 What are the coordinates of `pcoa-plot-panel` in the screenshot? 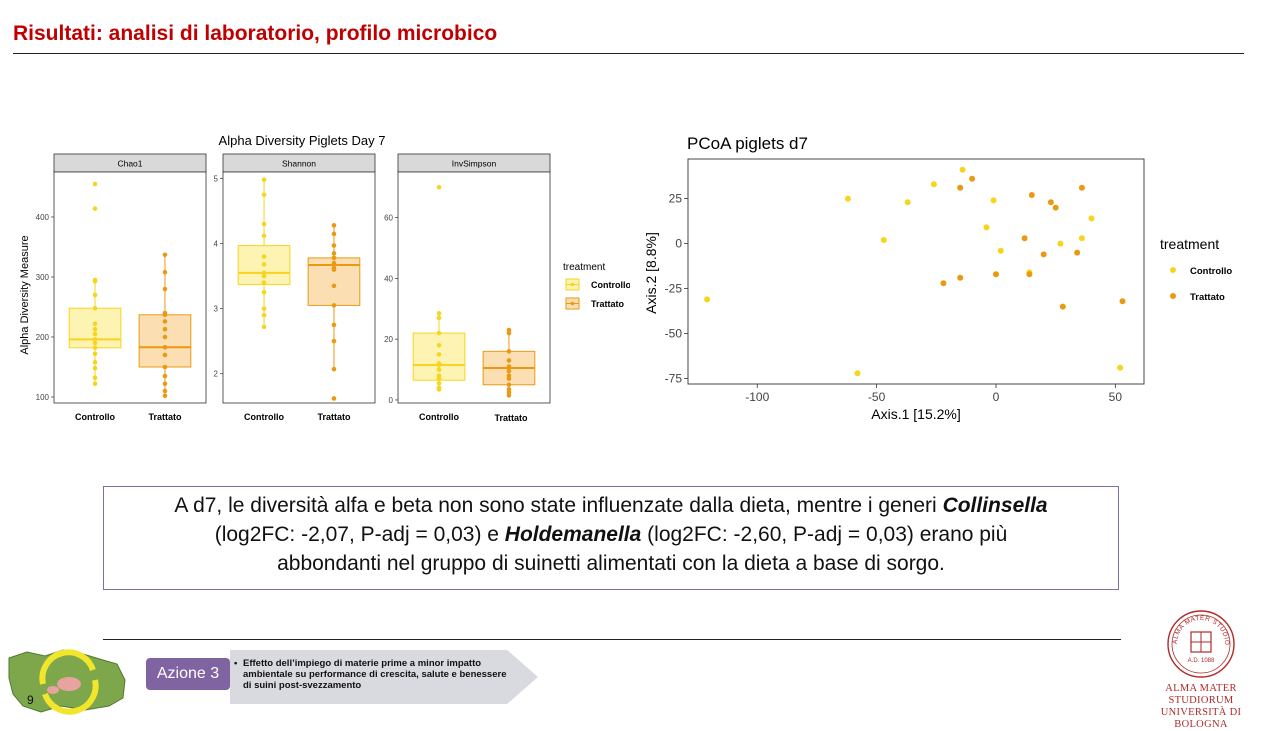 It's located at (916, 271).